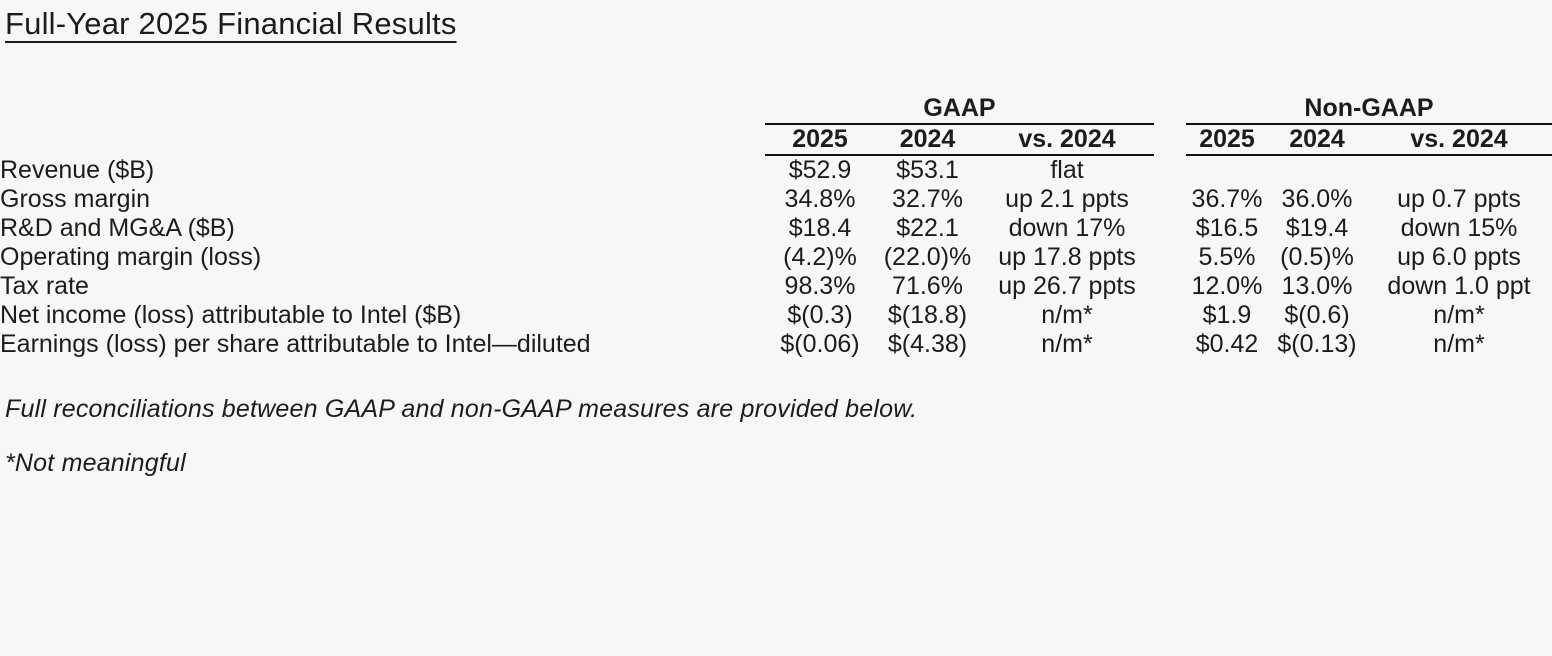 Image resolution: width=1552 pixels, height=656 pixels. I want to click on group-header-row: GAAP Non-GAAP, so click(776, 109).